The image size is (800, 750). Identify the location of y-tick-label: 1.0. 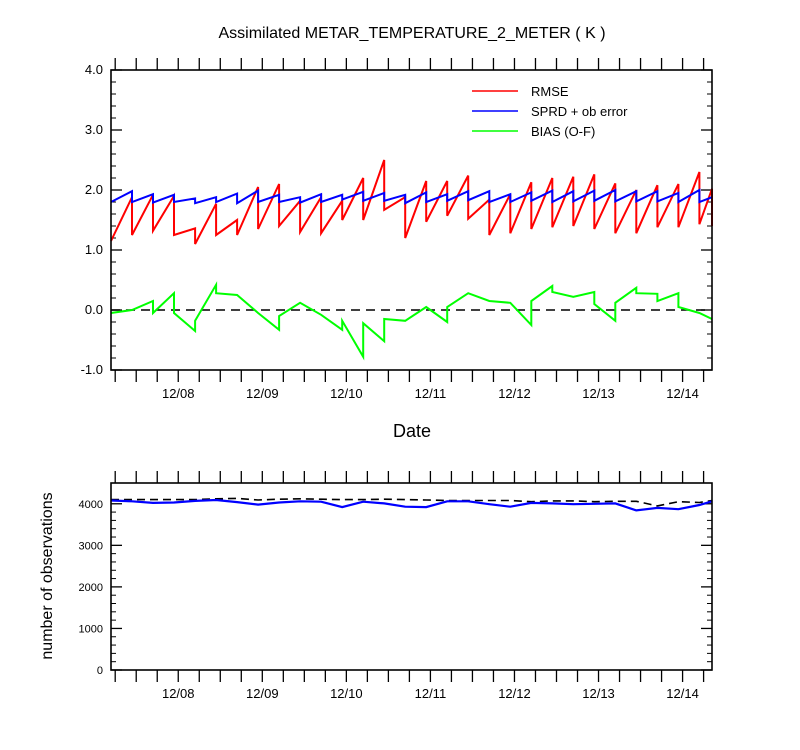
(94, 249).